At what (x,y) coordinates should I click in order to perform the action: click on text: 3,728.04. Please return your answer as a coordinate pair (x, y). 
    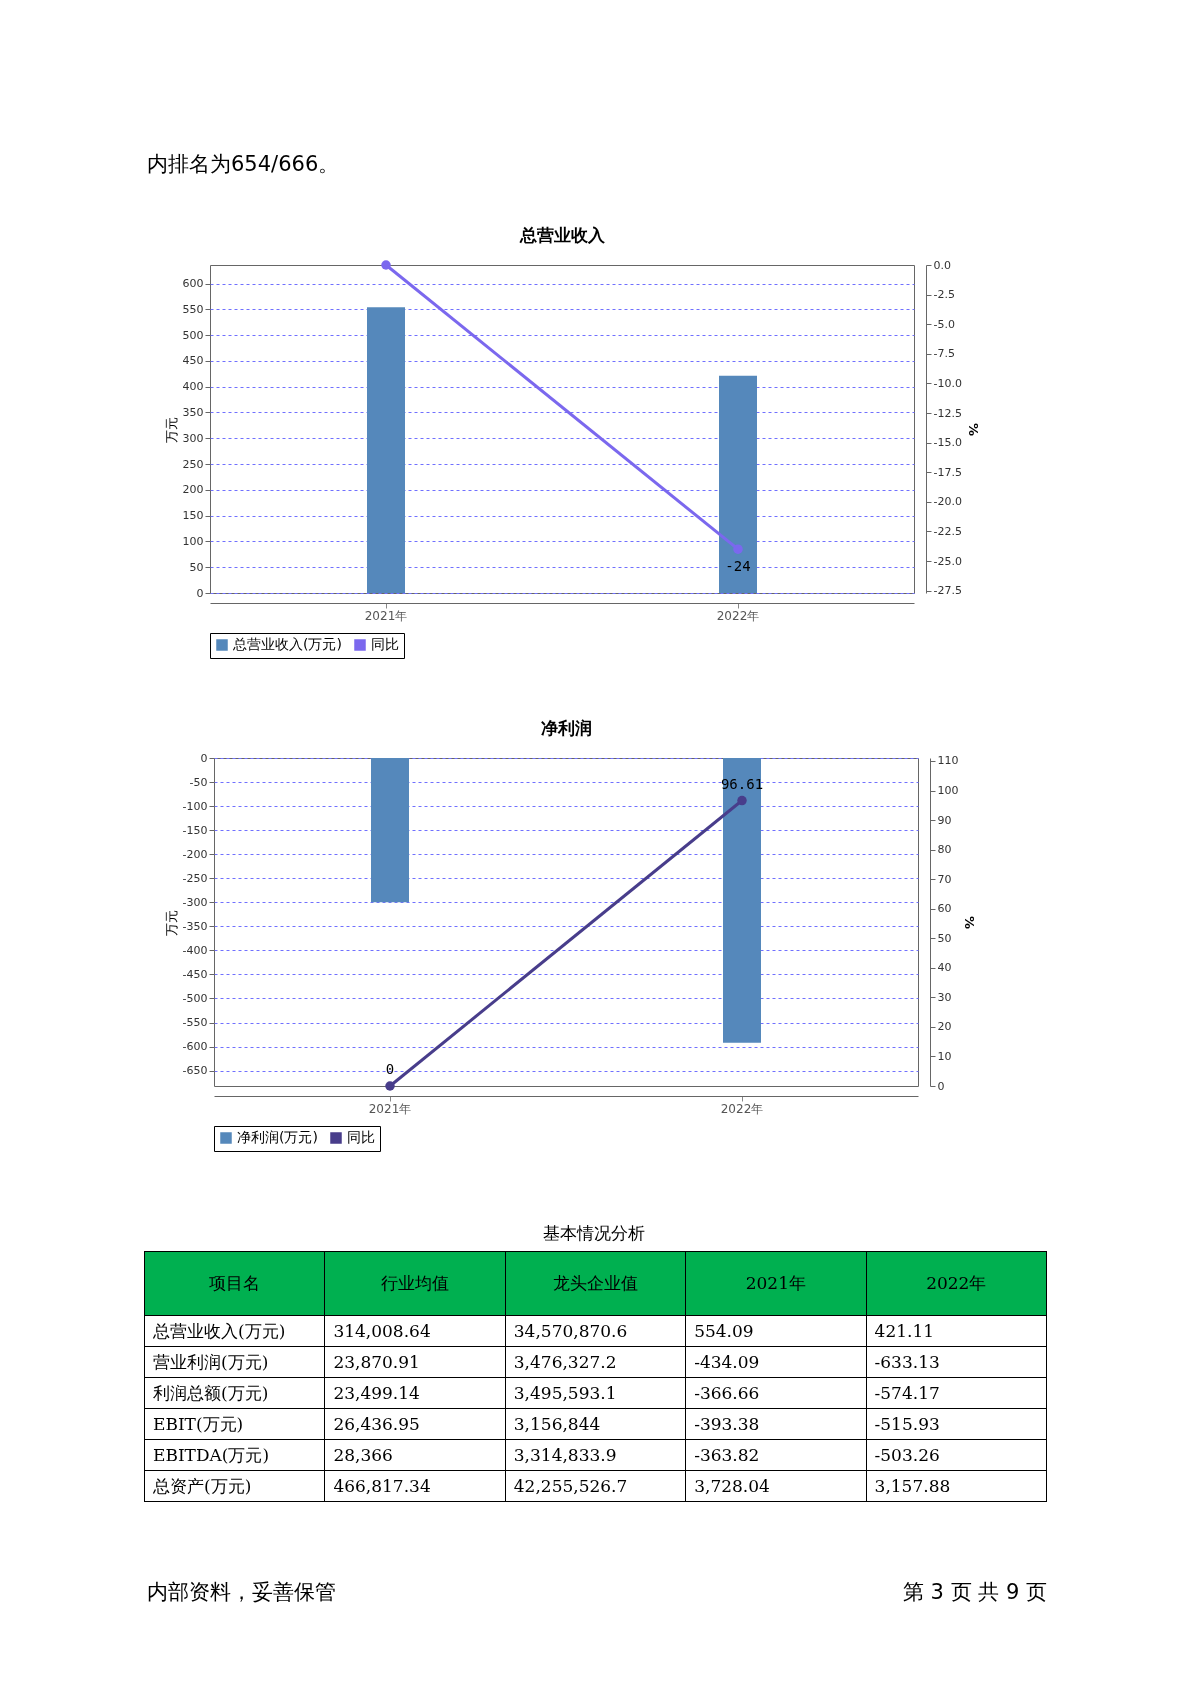
    Looking at the image, I should click on (732, 1486).